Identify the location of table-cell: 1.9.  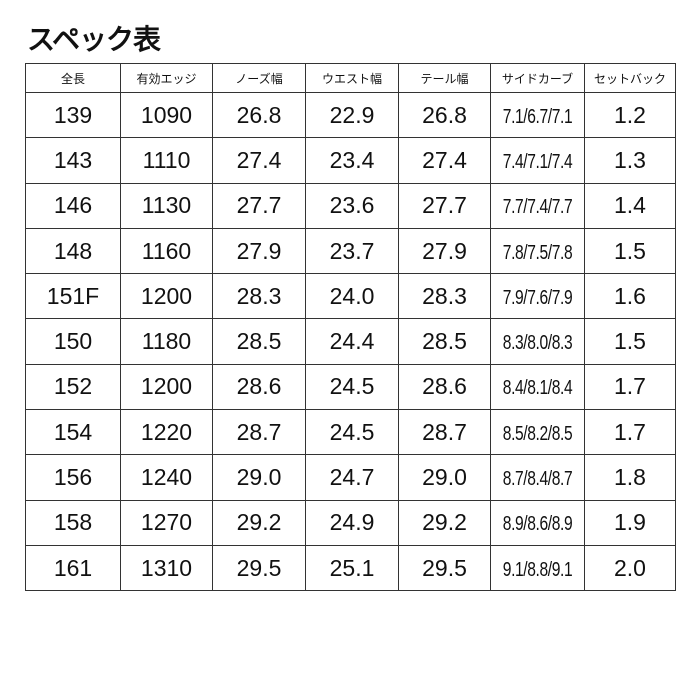
(630, 522).